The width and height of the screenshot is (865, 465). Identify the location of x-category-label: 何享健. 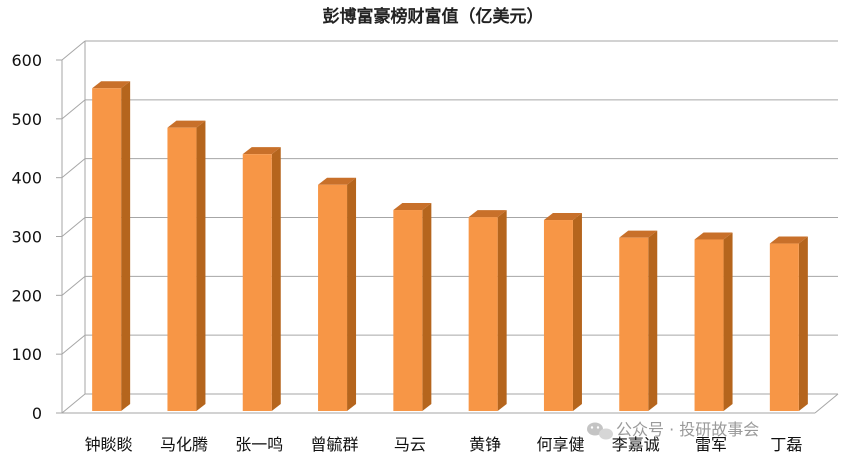
(560, 444).